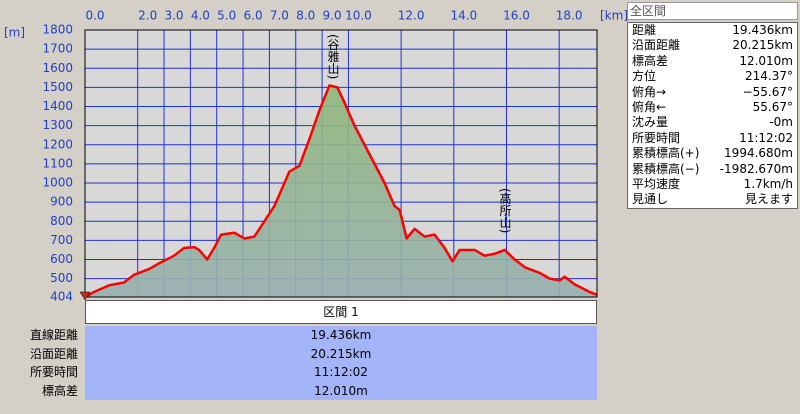 This screenshot has width=800, height=414. I want to click on x-tick-label: 4.0, so click(200, 16).